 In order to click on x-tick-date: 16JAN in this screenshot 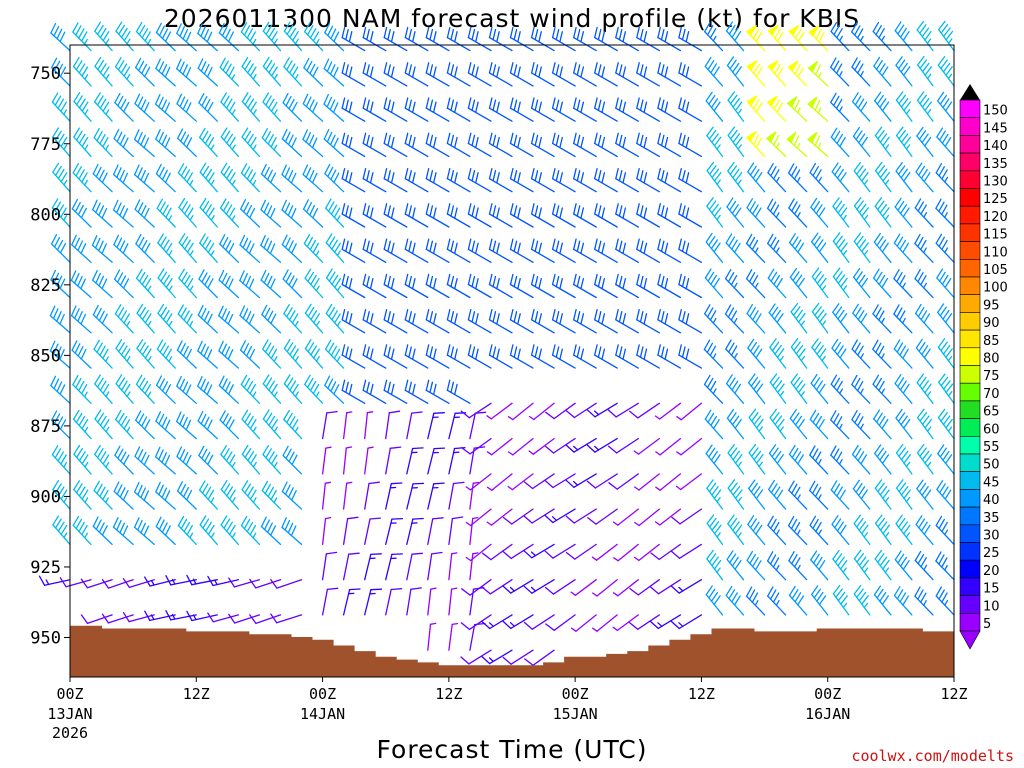, I will do `click(827, 714)`.